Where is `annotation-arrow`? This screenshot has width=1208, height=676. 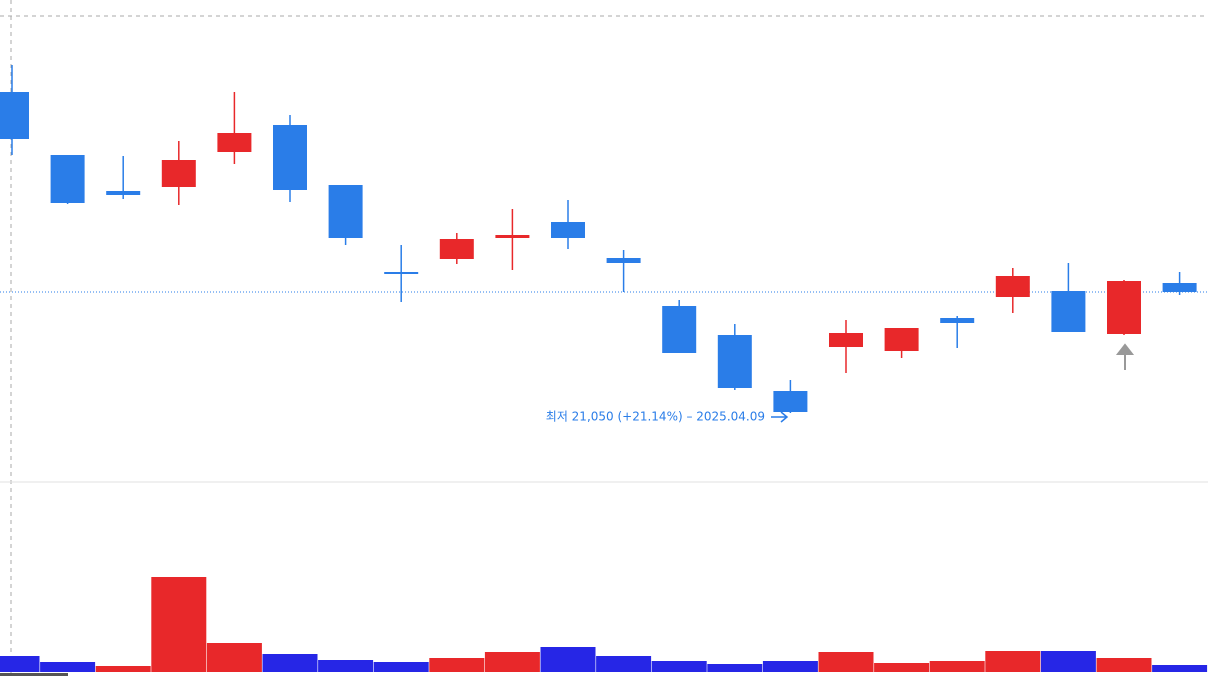 annotation-arrow is located at coordinates (780, 417).